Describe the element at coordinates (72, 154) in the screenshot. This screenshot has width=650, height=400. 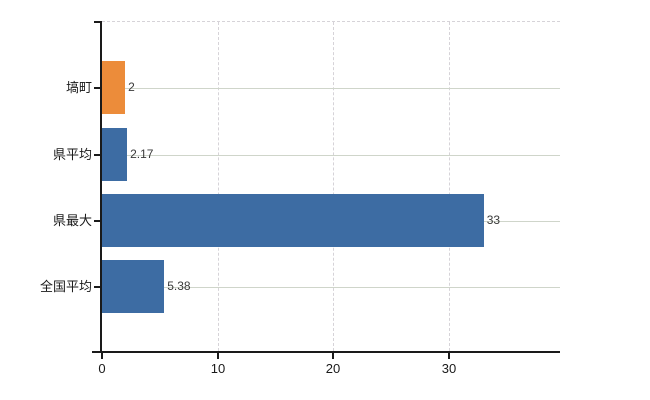
I see `category-label: 県平均` at that location.